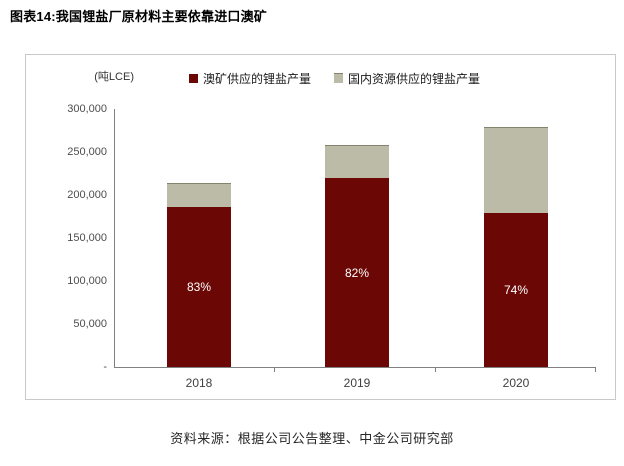 This screenshot has width=624, height=466. I want to click on y-axis-tick-label: -, so click(105, 367).